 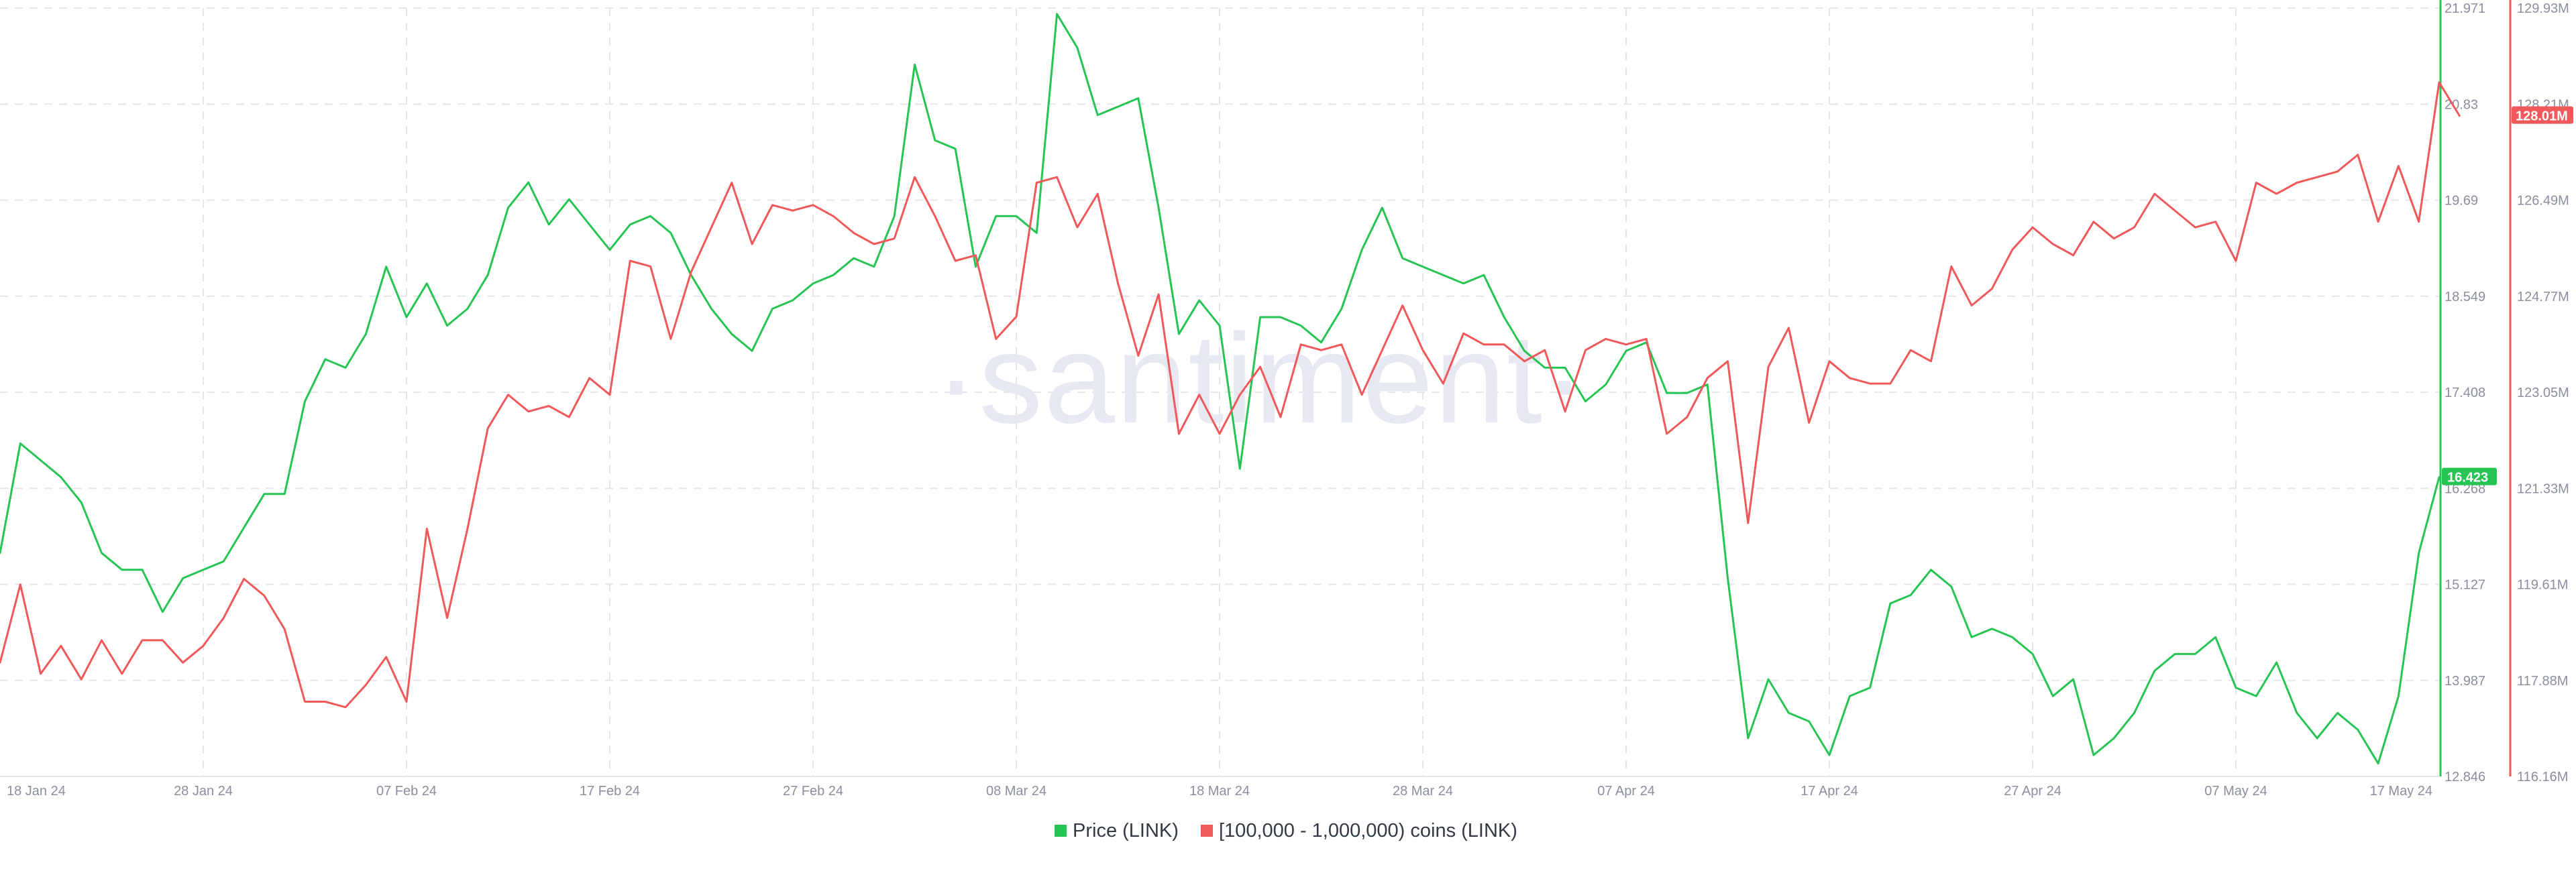 I want to click on y-left-tick-label: 17.408, so click(x=2465, y=393).